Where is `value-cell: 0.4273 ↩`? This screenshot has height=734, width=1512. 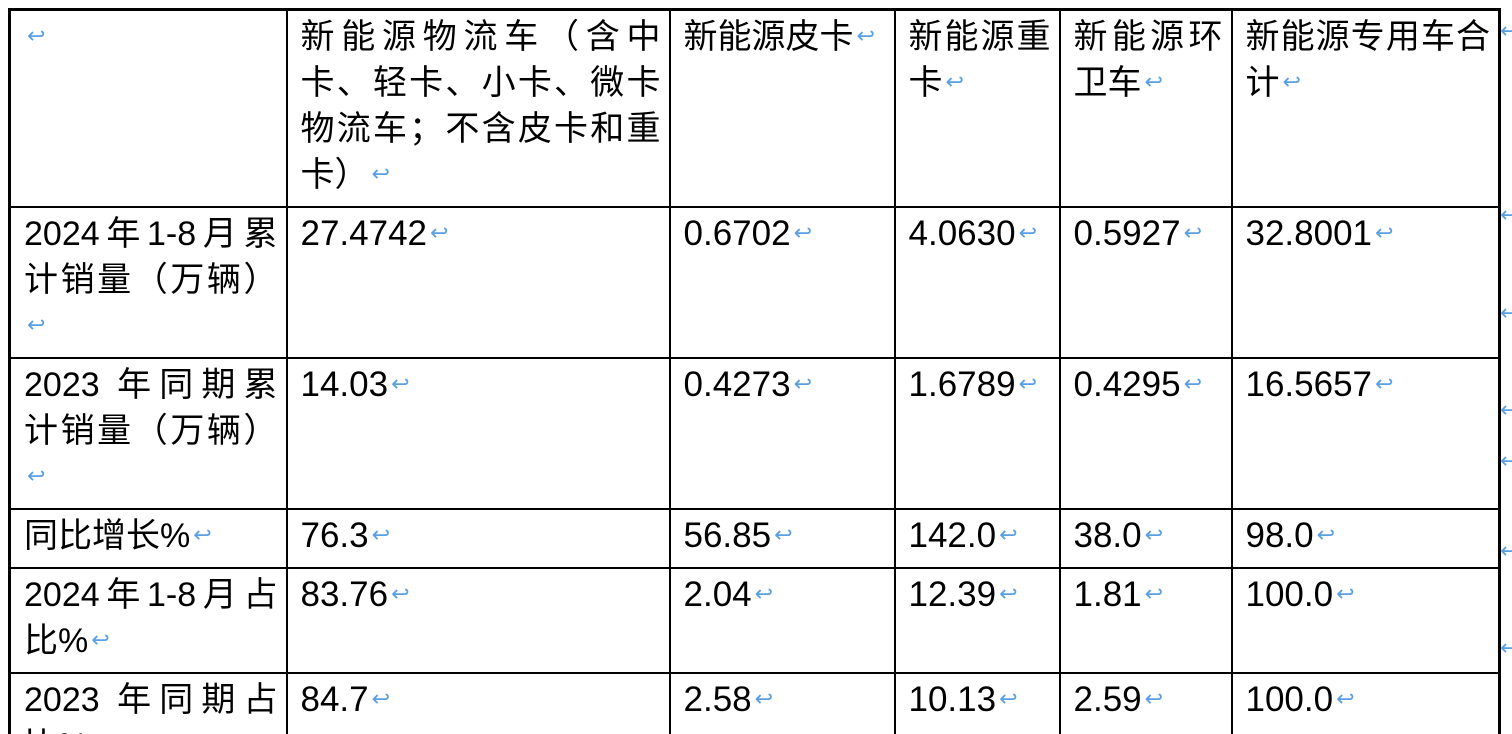
value-cell: 0.4273 ↩ is located at coordinates (782, 433).